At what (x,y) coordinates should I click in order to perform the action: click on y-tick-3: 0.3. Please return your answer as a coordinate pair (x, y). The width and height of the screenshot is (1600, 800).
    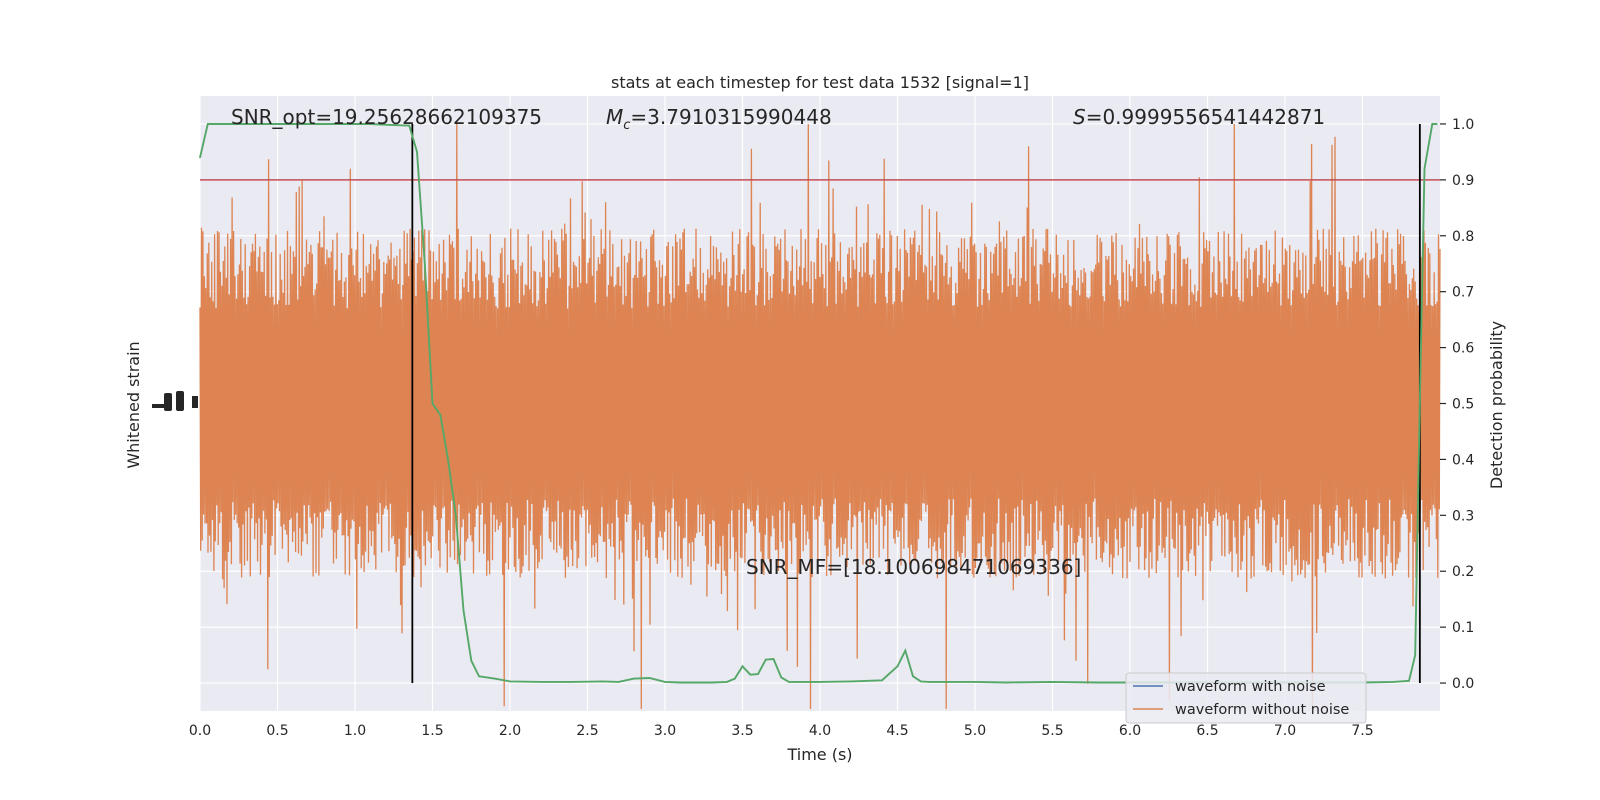
    Looking at the image, I should click on (1463, 516).